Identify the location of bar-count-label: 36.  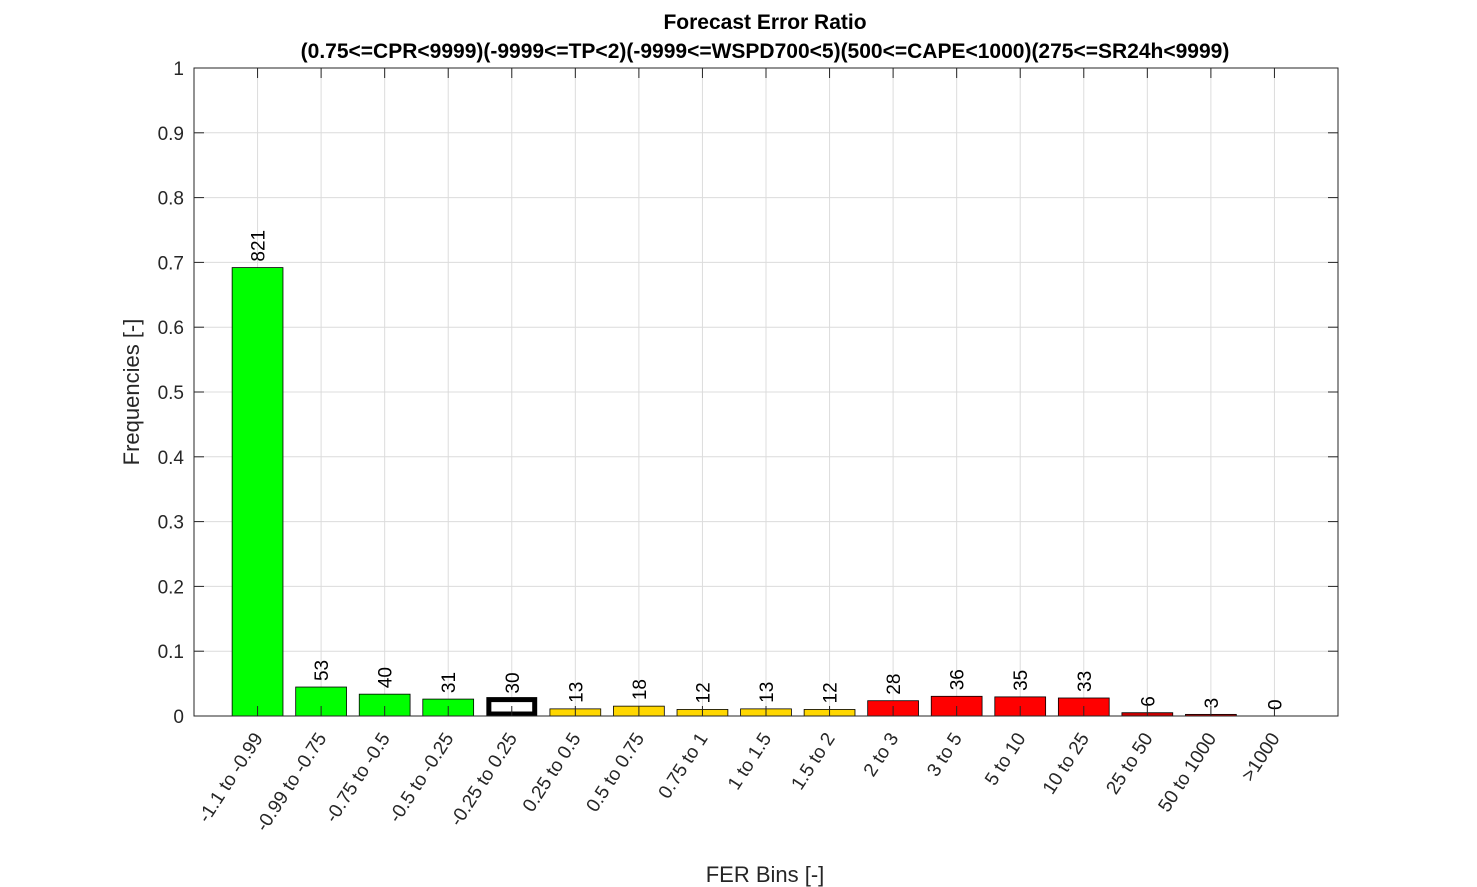
(958, 679).